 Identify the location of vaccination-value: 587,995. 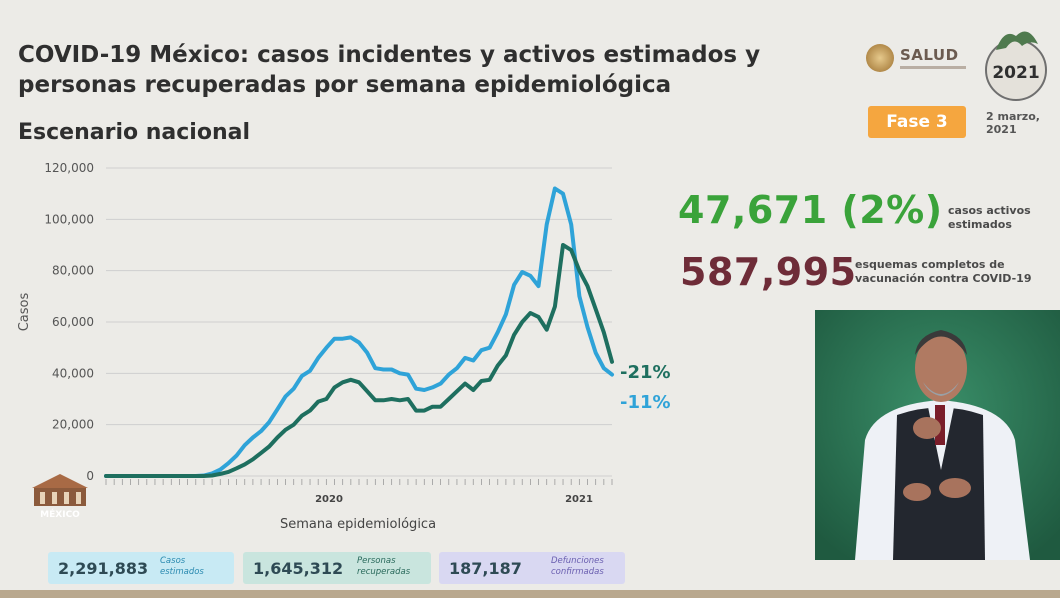
(768, 272).